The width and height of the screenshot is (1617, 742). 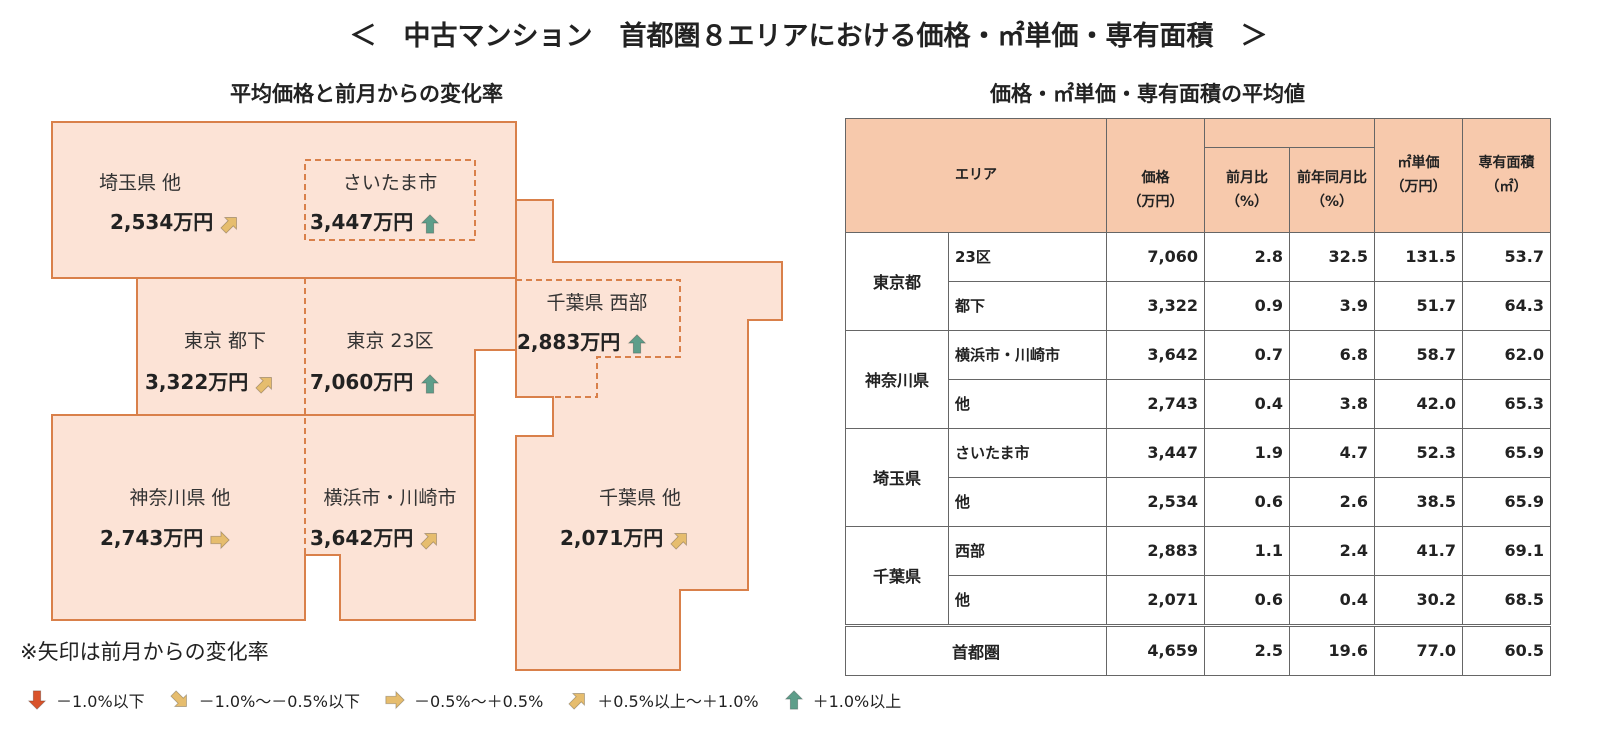 What do you see at coordinates (1332, 452) in the screenshot?
I see `value-cell: 4.7` at bounding box center [1332, 452].